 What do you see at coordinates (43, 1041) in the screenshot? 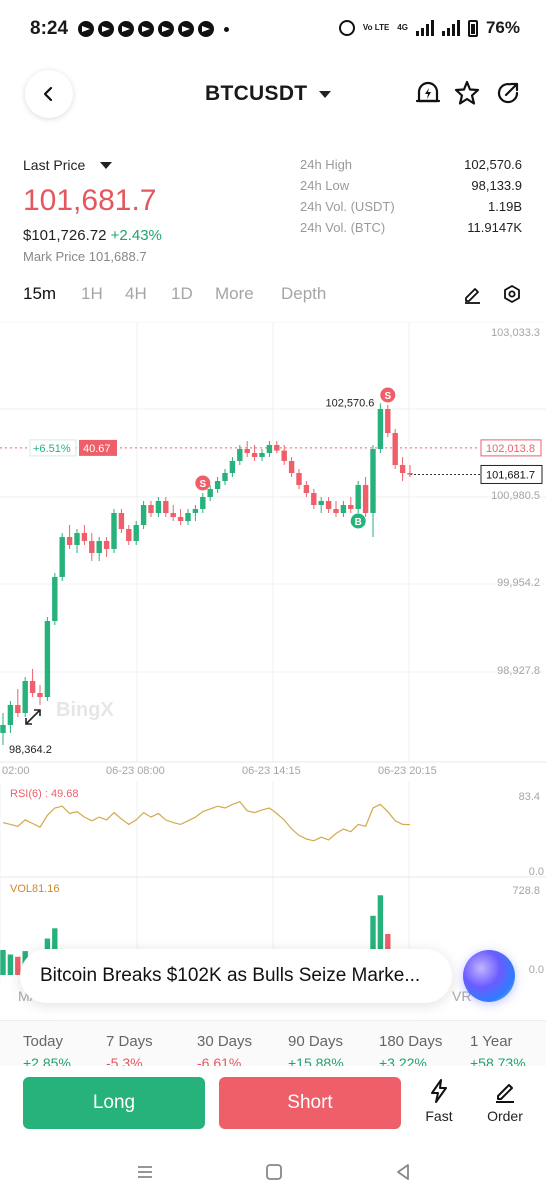
I see `period-label: Today` at bounding box center [43, 1041].